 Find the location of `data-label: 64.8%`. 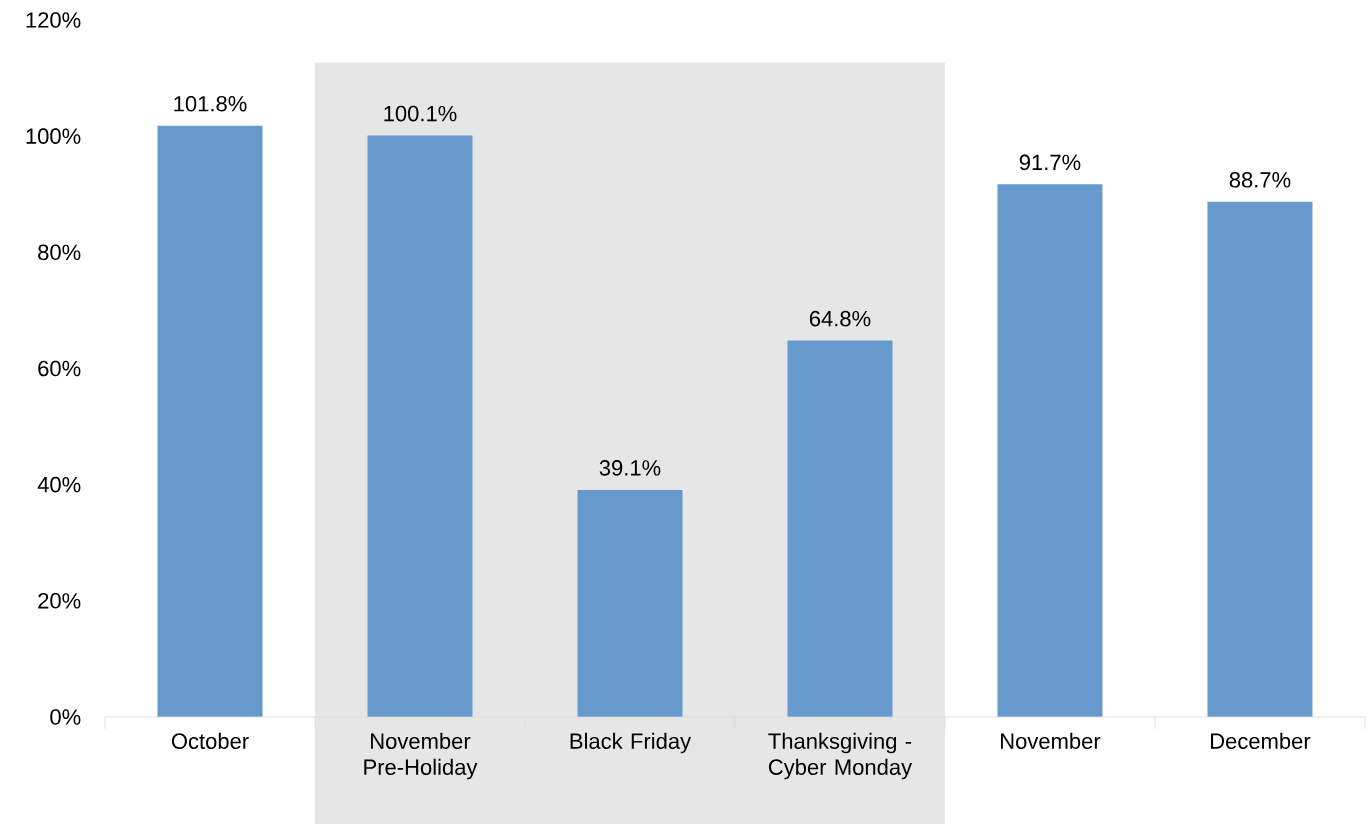

data-label: 64.8% is located at coordinates (840, 318).